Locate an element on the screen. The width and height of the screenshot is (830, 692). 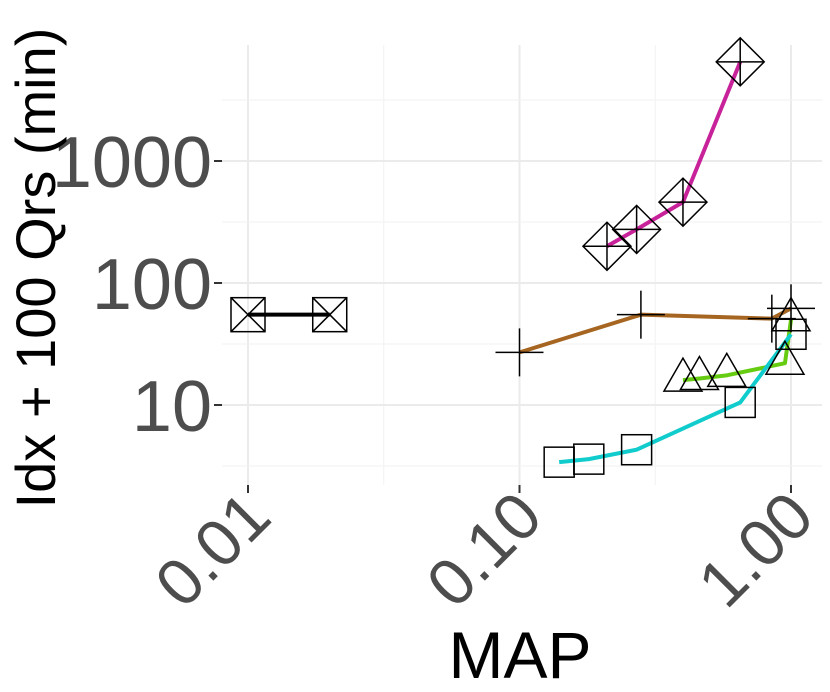
y-tick-label: 10 is located at coordinates (172, 407).